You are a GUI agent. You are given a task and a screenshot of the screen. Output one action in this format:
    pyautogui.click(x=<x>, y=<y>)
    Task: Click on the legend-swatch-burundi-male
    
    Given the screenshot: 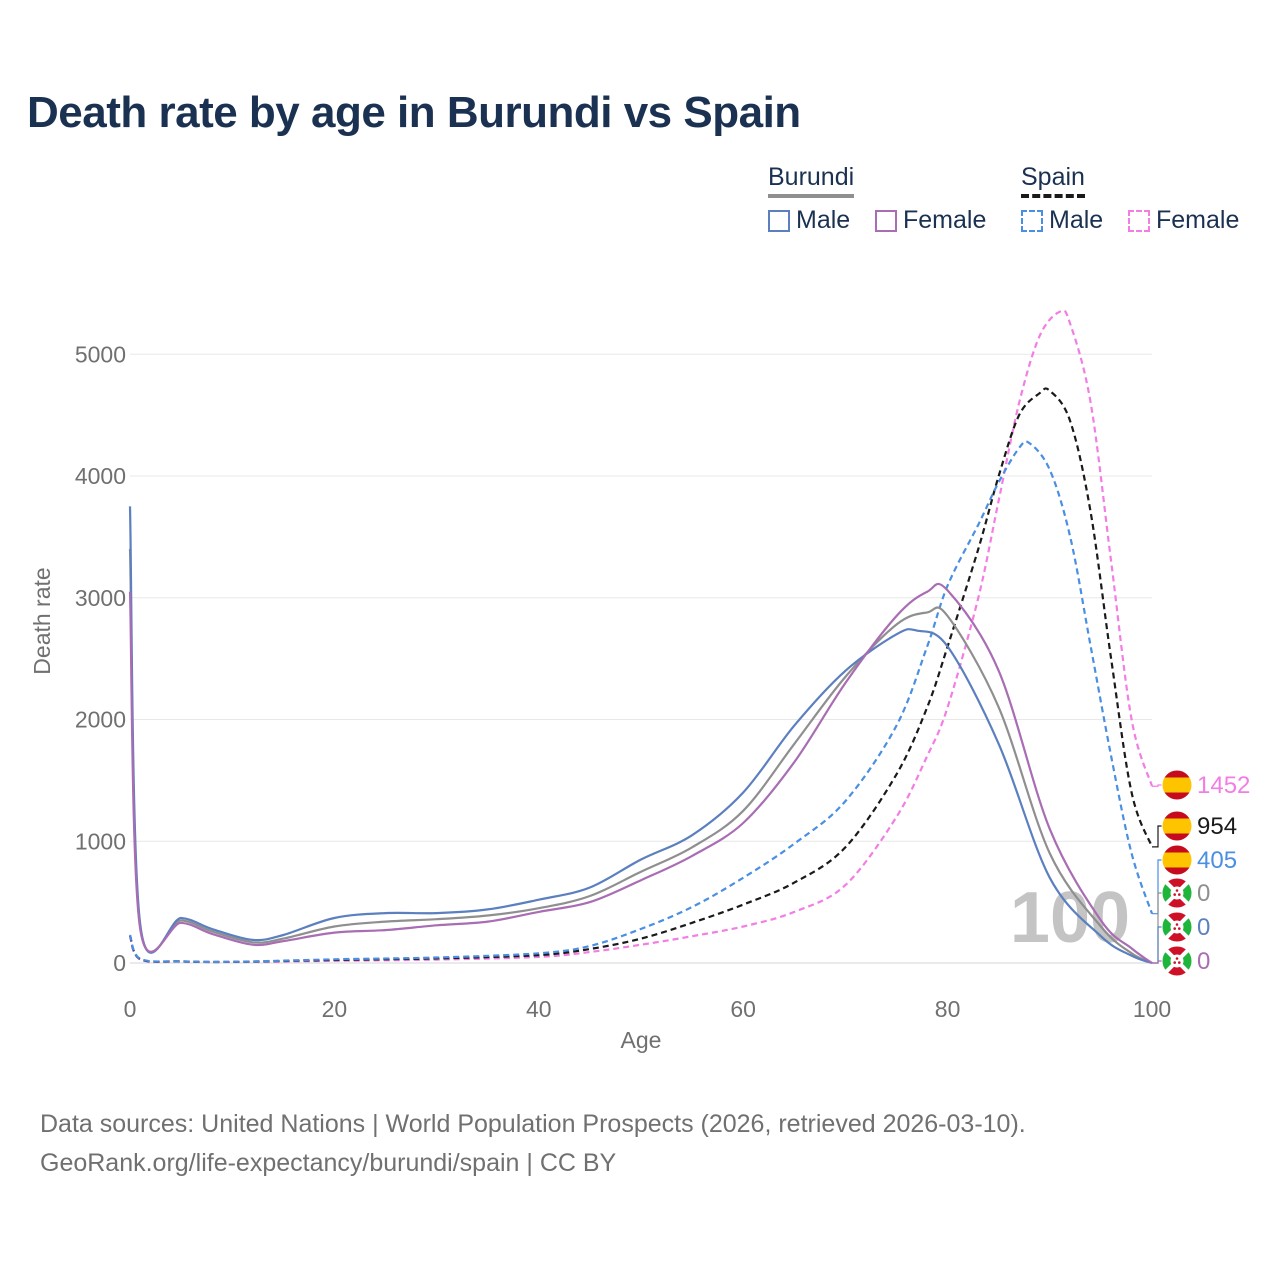 What is the action you would take?
    pyautogui.click(x=779, y=220)
    